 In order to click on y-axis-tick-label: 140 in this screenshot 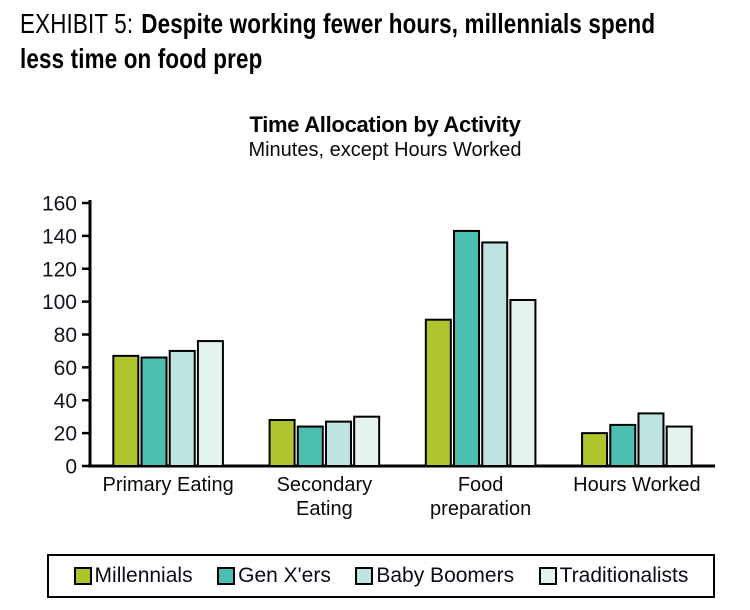, I will do `click(59, 236)`.